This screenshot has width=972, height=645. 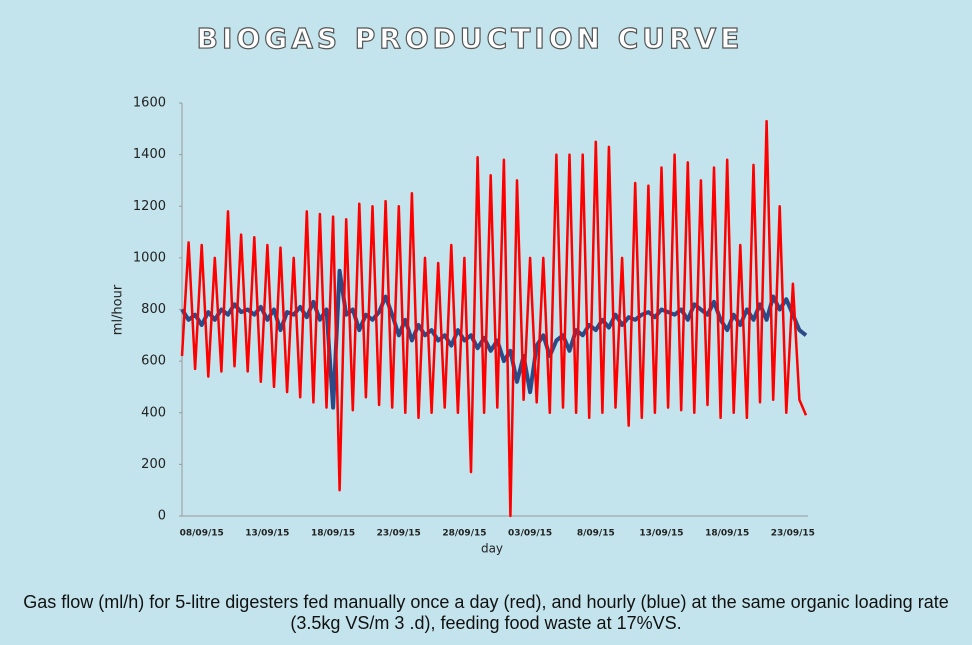 What do you see at coordinates (149, 257) in the screenshot?
I see `y-tick-label: 1000` at bounding box center [149, 257].